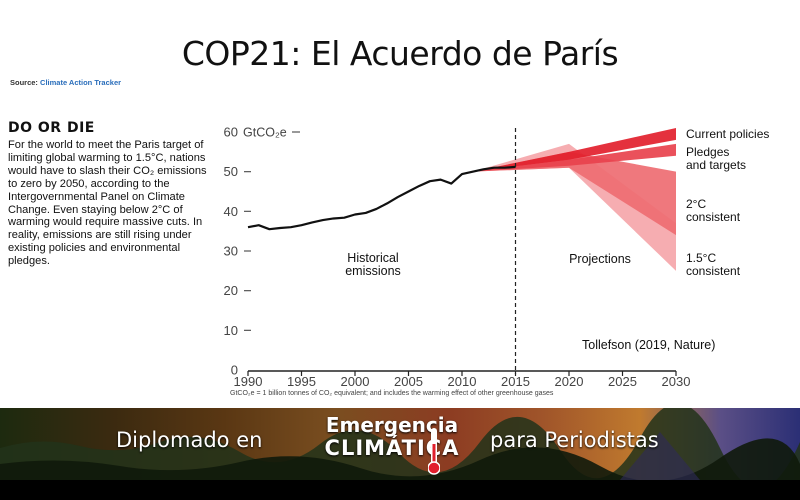 This screenshot has height=500, width=800. Describe the element at coordinates (701, 258) in the screenshot. I see `series-label: 1.5°C` at that location.